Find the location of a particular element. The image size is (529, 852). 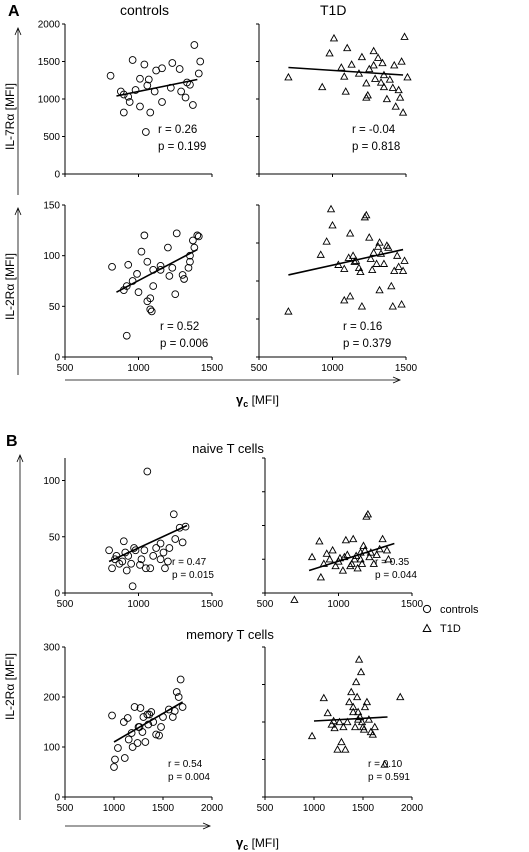

legend-controls-marker is located at coordinates (427, 609).